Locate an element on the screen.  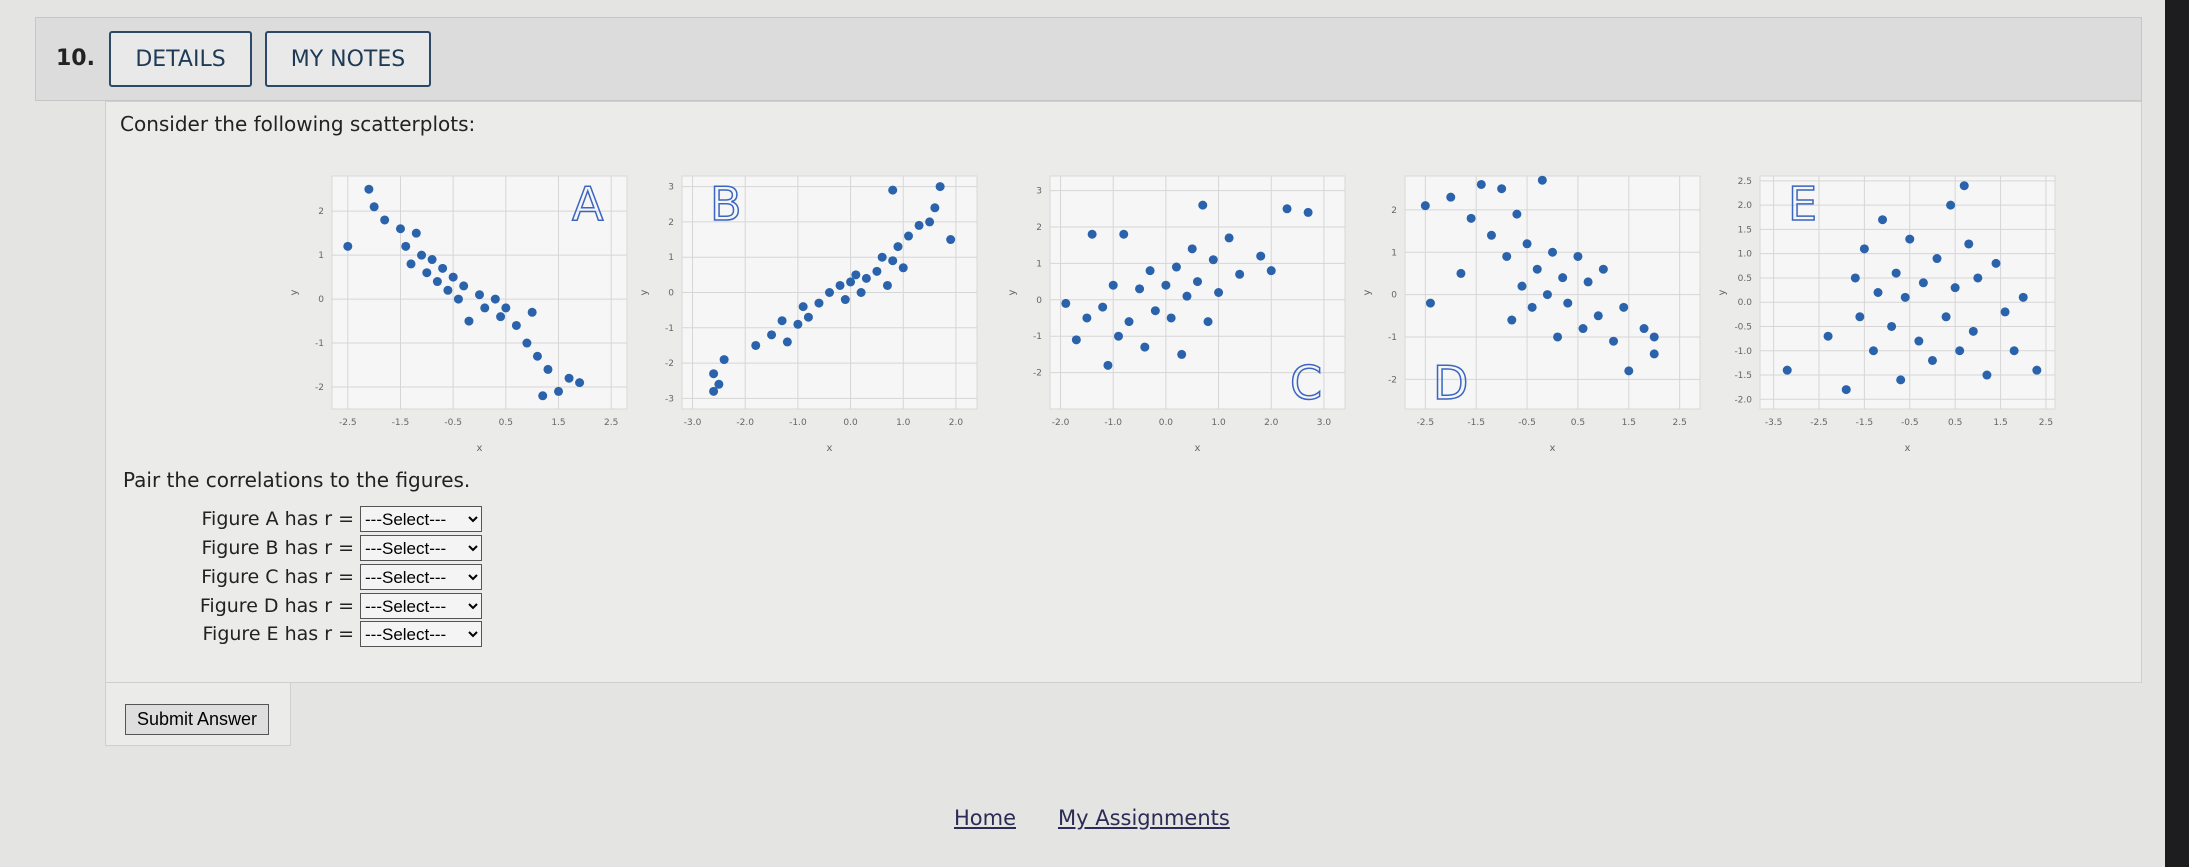
x-tick-label: -3.0 is located at coordinates (693, 423).